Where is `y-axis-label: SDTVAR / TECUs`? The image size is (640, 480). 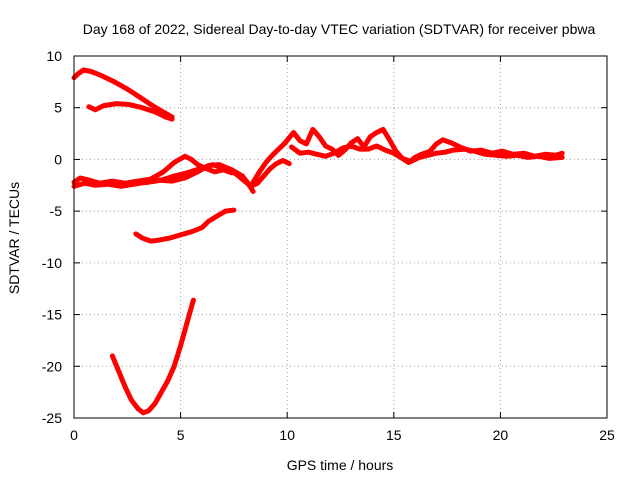
y-axis-label: SDTVAR / TECUs is located at coordinates (14, 238).